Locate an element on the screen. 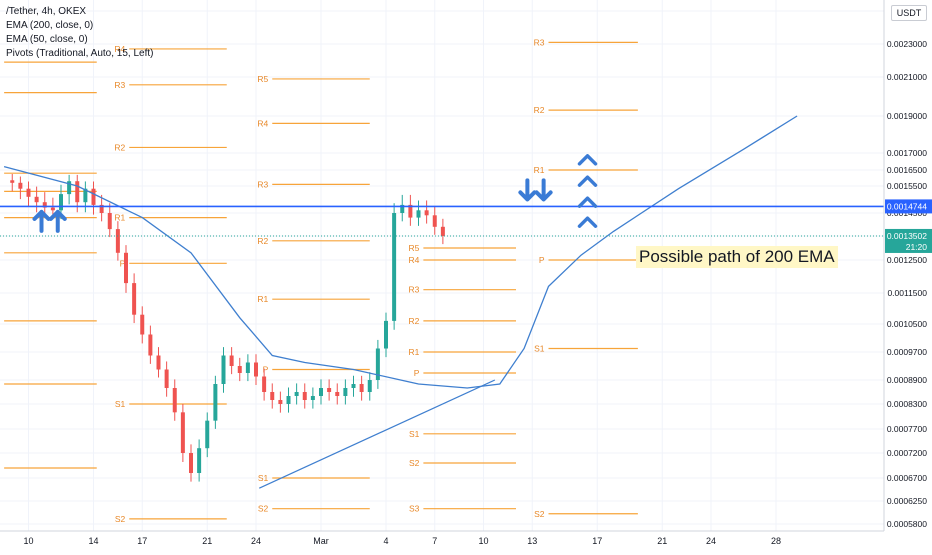 The width and height of the screenshot is (932, 555). pivot-label-1-R2: R2 is located at coordinates (119, 147).